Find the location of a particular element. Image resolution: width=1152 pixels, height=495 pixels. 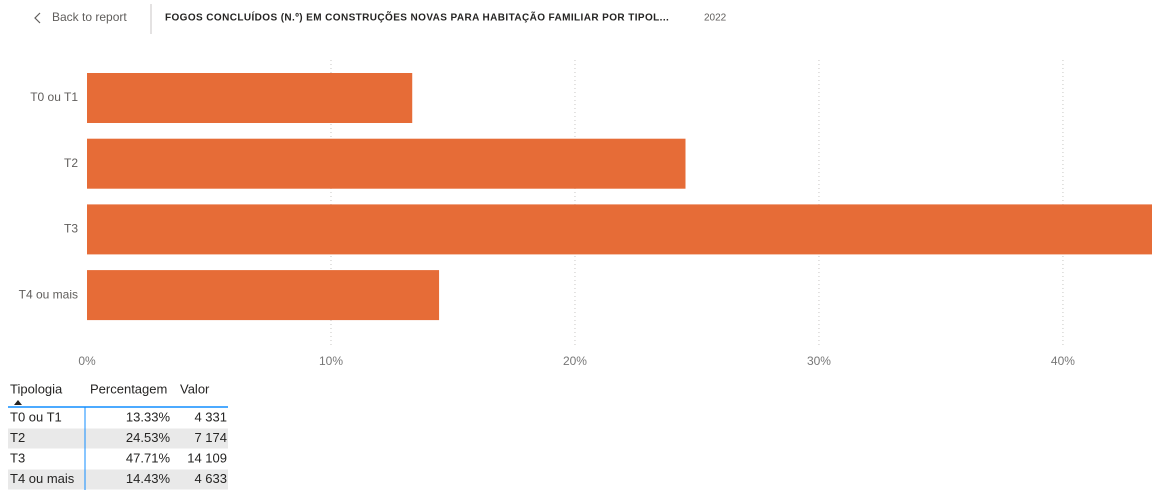

x-tick-label: 40% is located at coordinates (1063, 361).